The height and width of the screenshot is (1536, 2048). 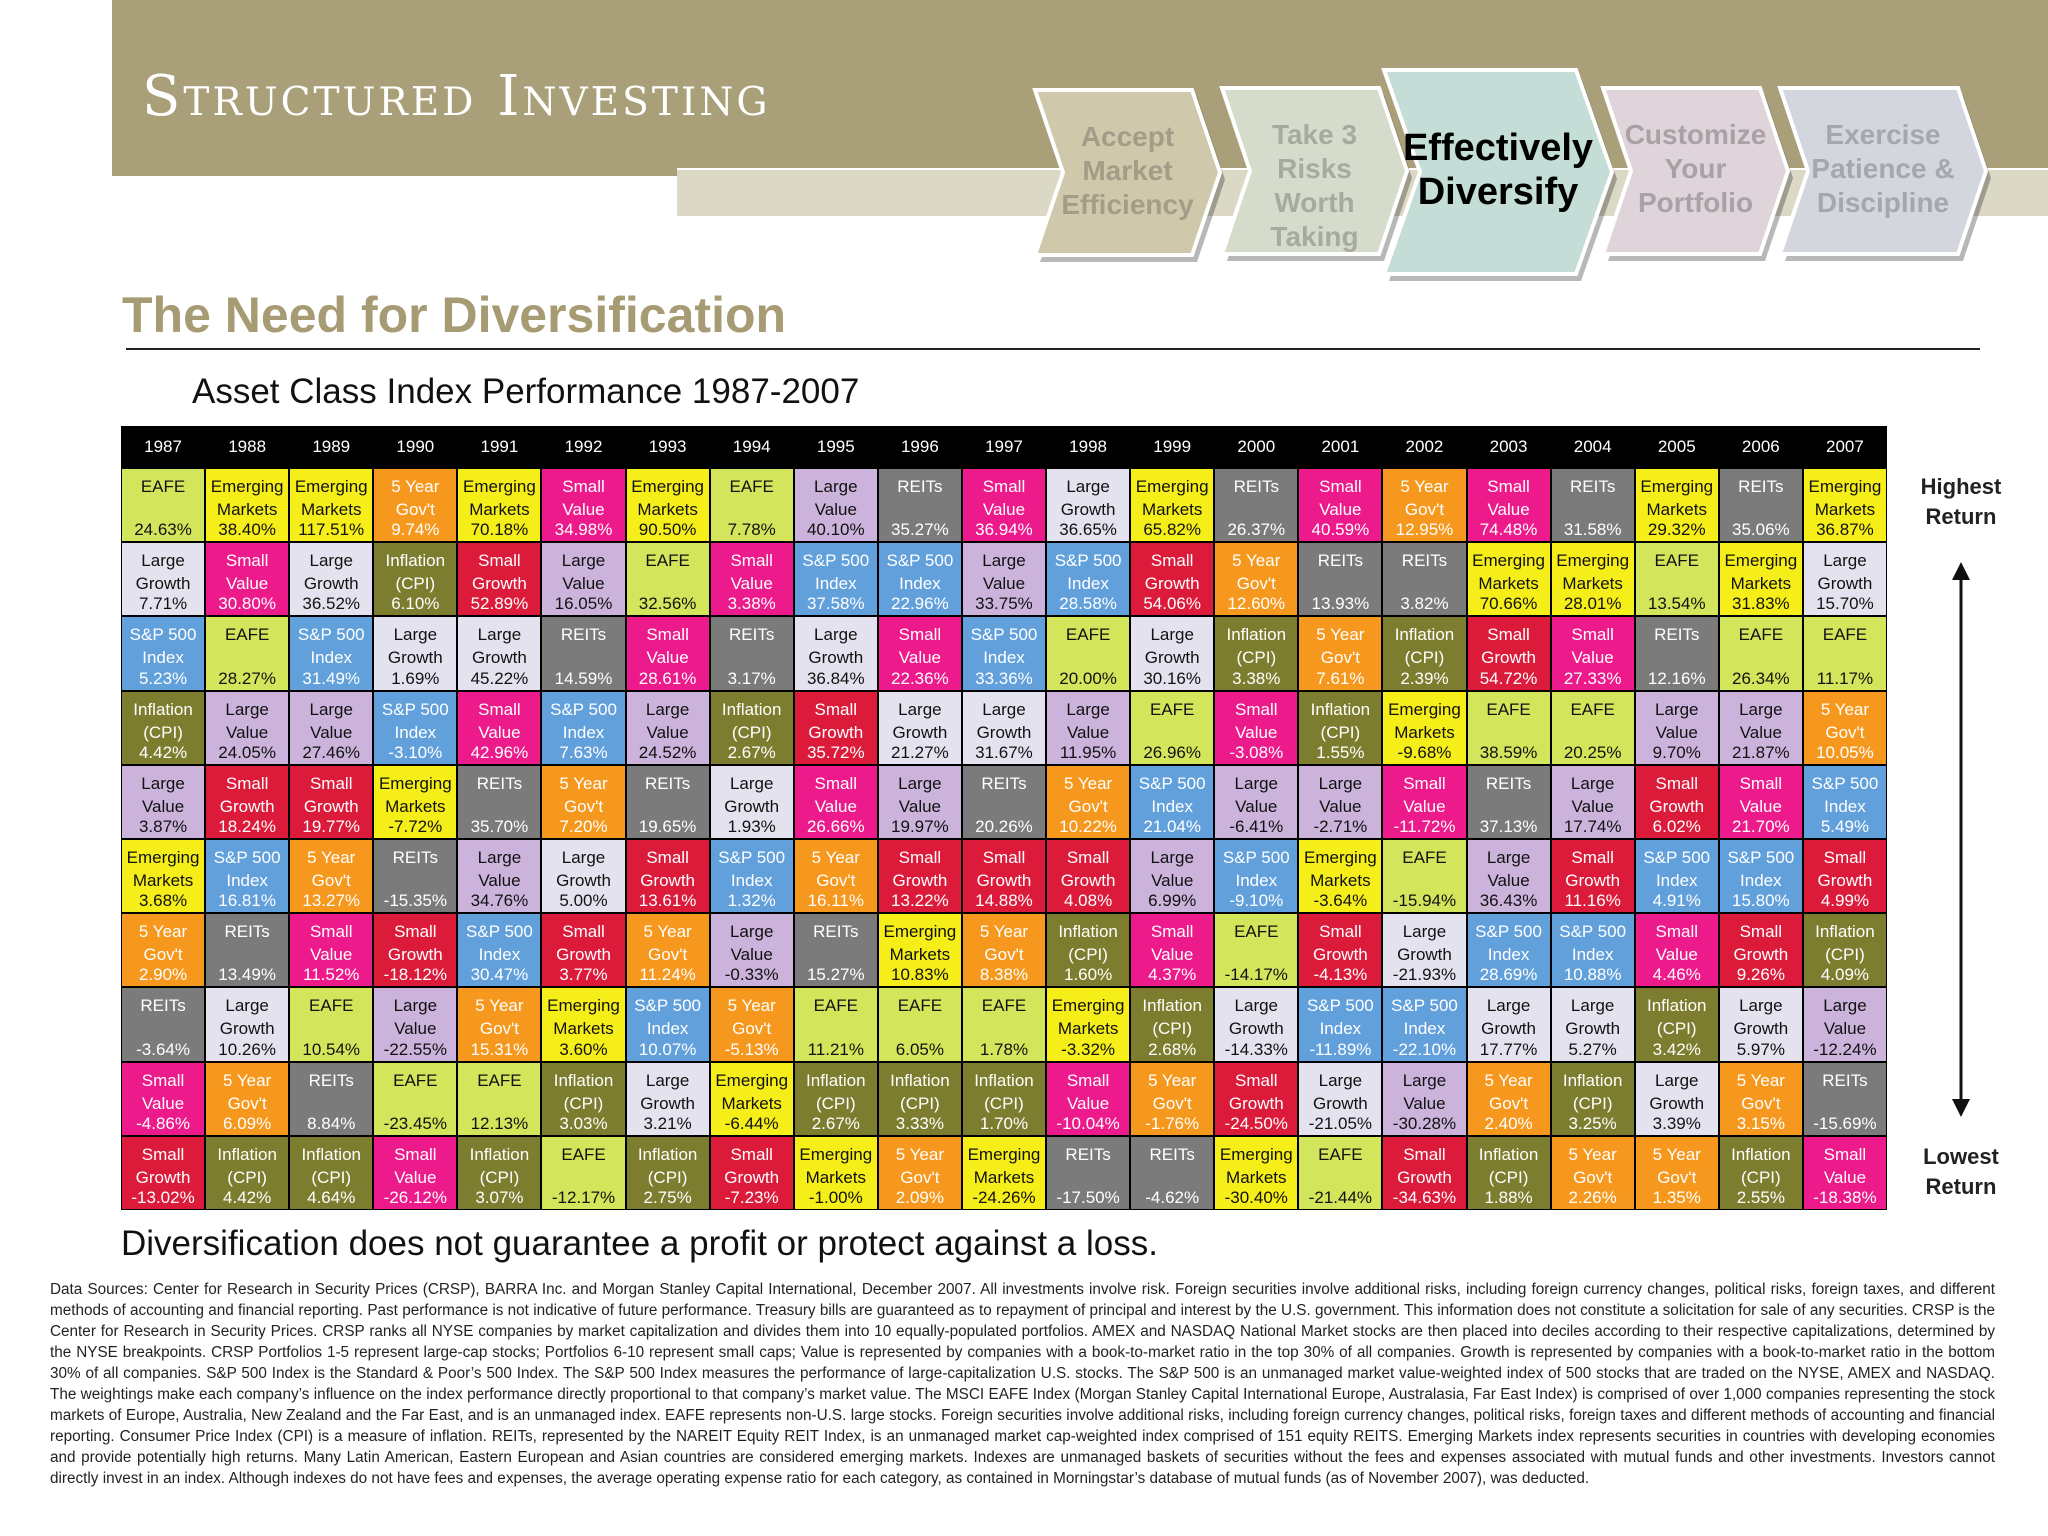 I want to click on return-cell: EAFE 13.54%, so click(x=1676, y=579).